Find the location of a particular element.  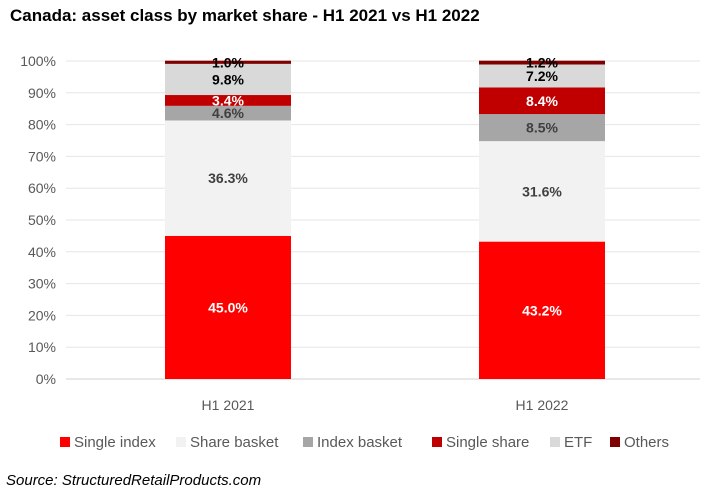

data-label-others: 1.2% is located at coordinates (542, 63).